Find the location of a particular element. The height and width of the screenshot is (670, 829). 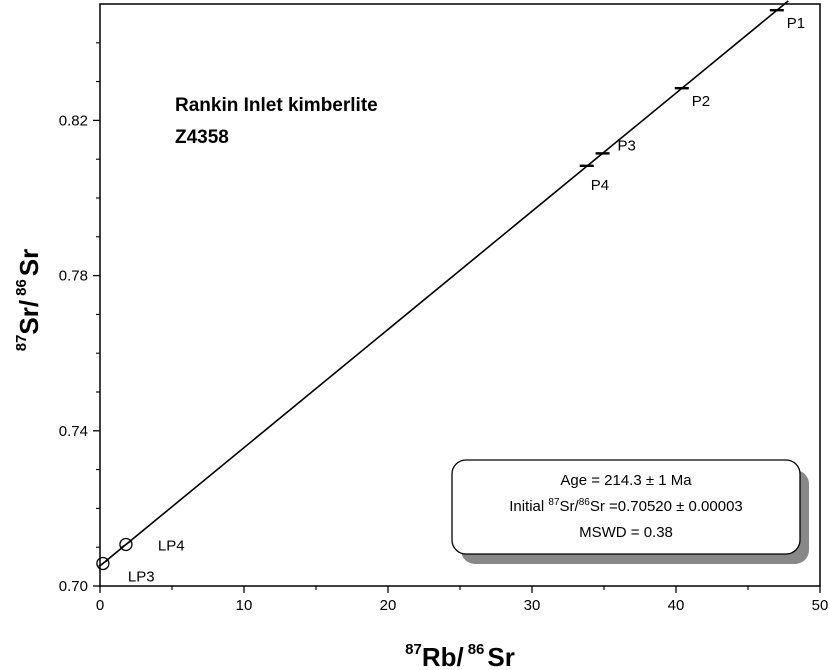

age-text: Age = 214.3 ± 1 Ma is located at coordinates (626, 480).